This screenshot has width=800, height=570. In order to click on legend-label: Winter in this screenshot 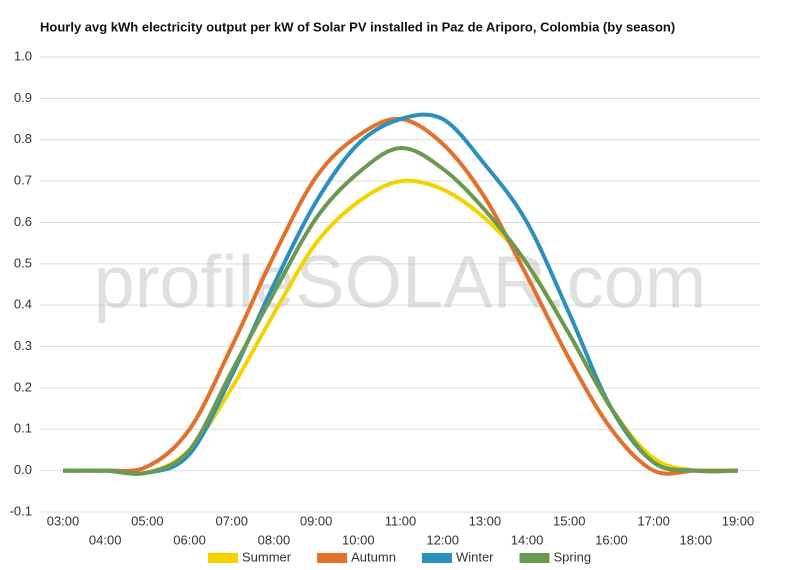, I will do `click(475, 556)`.